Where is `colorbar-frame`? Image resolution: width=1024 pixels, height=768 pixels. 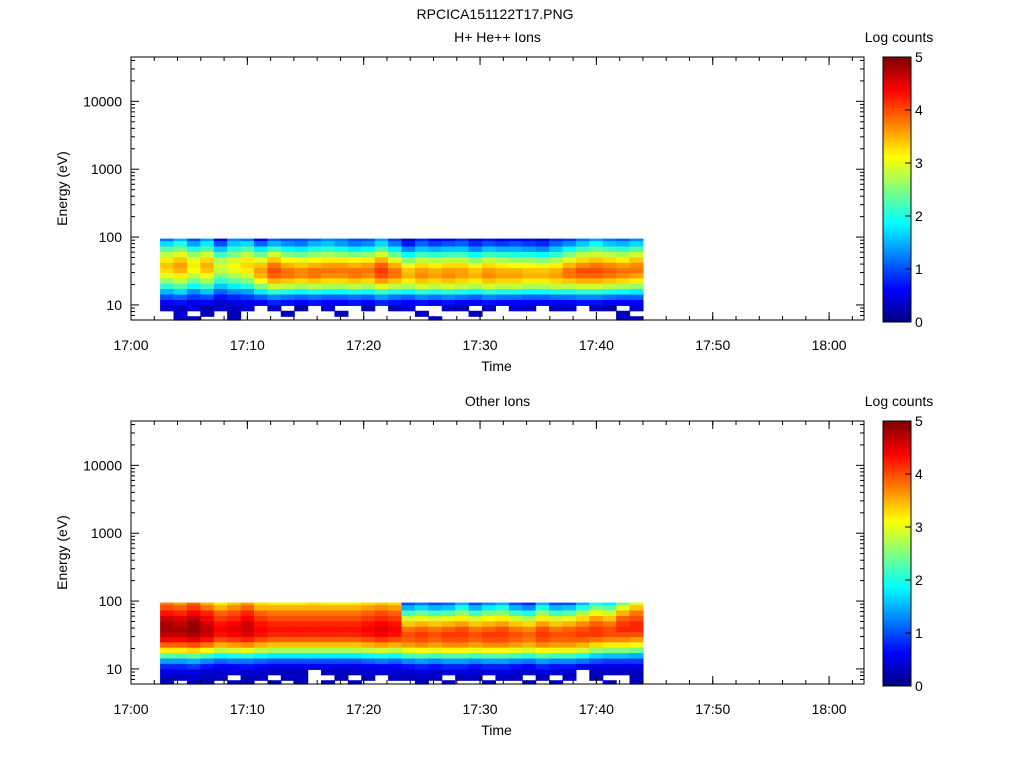
colorbar-frame is located at coordinates (897, 553).